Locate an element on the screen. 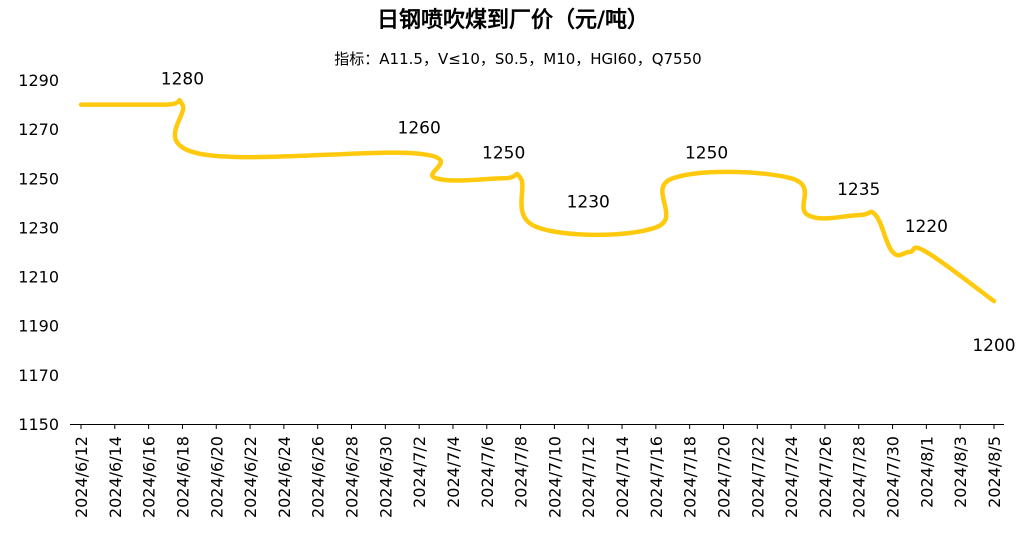 The width and height of the screenshot is (1026, 534). x-tick-label: 2024/6/24 is located at coordinates (284, 477).